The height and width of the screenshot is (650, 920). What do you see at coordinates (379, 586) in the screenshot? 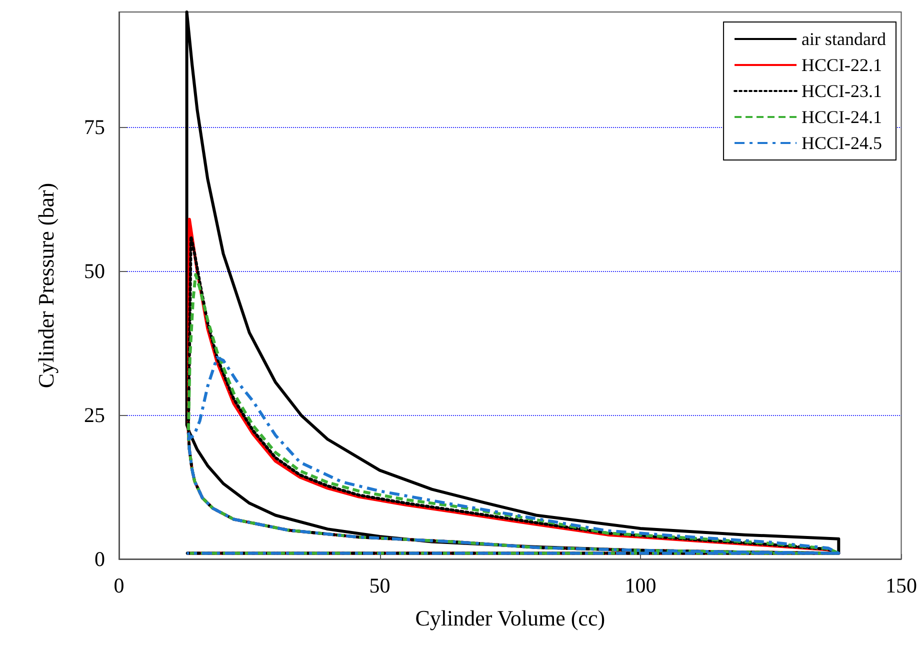
I see `x-tick-label: 50` at bounding box center [379, 586].